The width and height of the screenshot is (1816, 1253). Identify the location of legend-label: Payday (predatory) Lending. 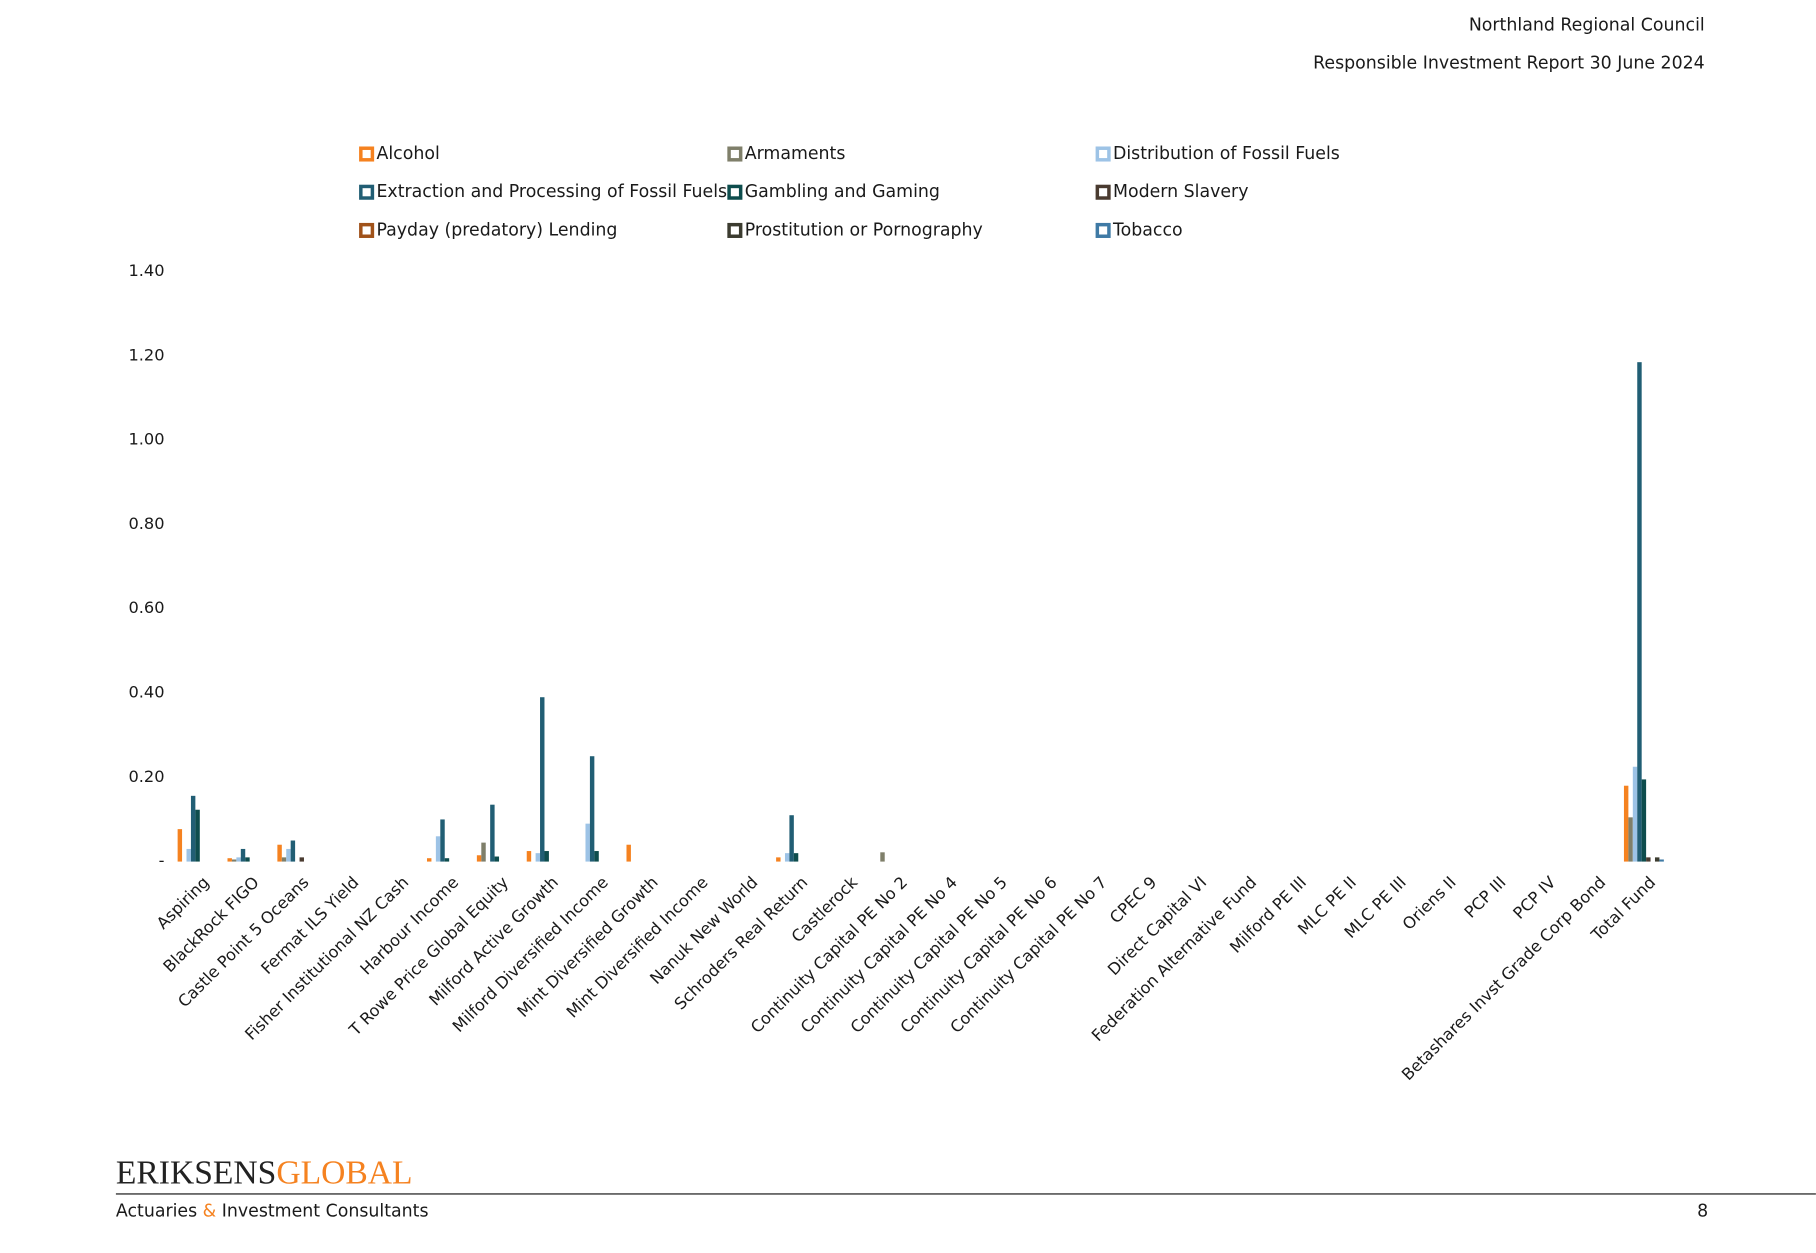
(496, 230).